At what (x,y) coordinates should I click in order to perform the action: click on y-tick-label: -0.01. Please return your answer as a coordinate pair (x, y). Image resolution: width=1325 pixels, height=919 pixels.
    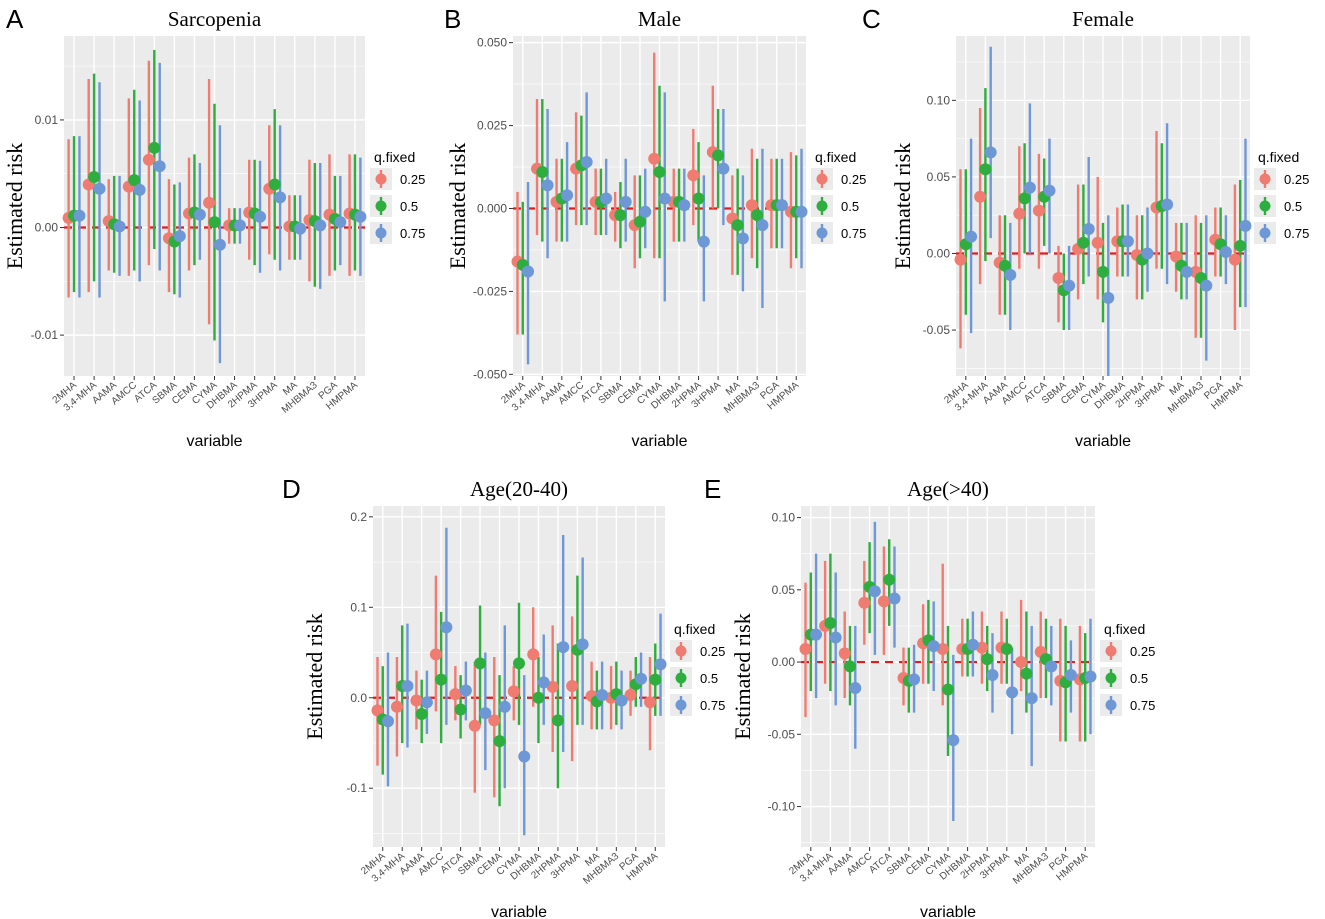
    Looking at the image, I should click on (45, 335).